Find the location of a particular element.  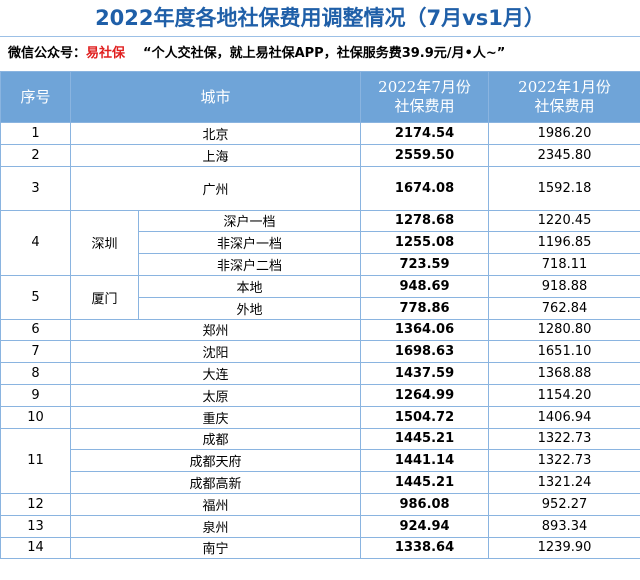

july-fee: 1255.08 is located at coordinates (425, 243).